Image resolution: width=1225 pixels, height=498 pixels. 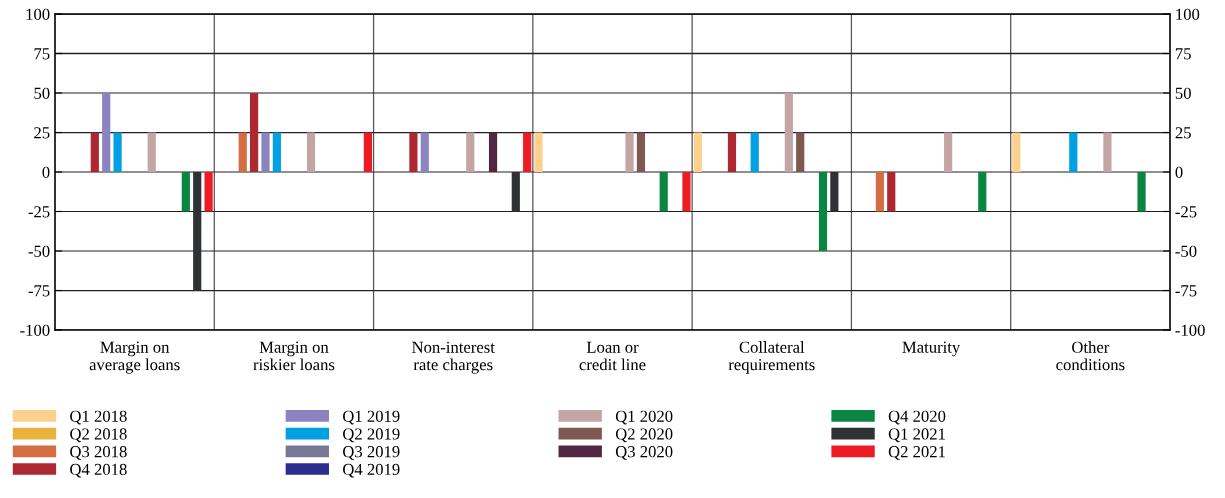 I want to click on legend-label: Q1 2021, so click(x=916, y=435).